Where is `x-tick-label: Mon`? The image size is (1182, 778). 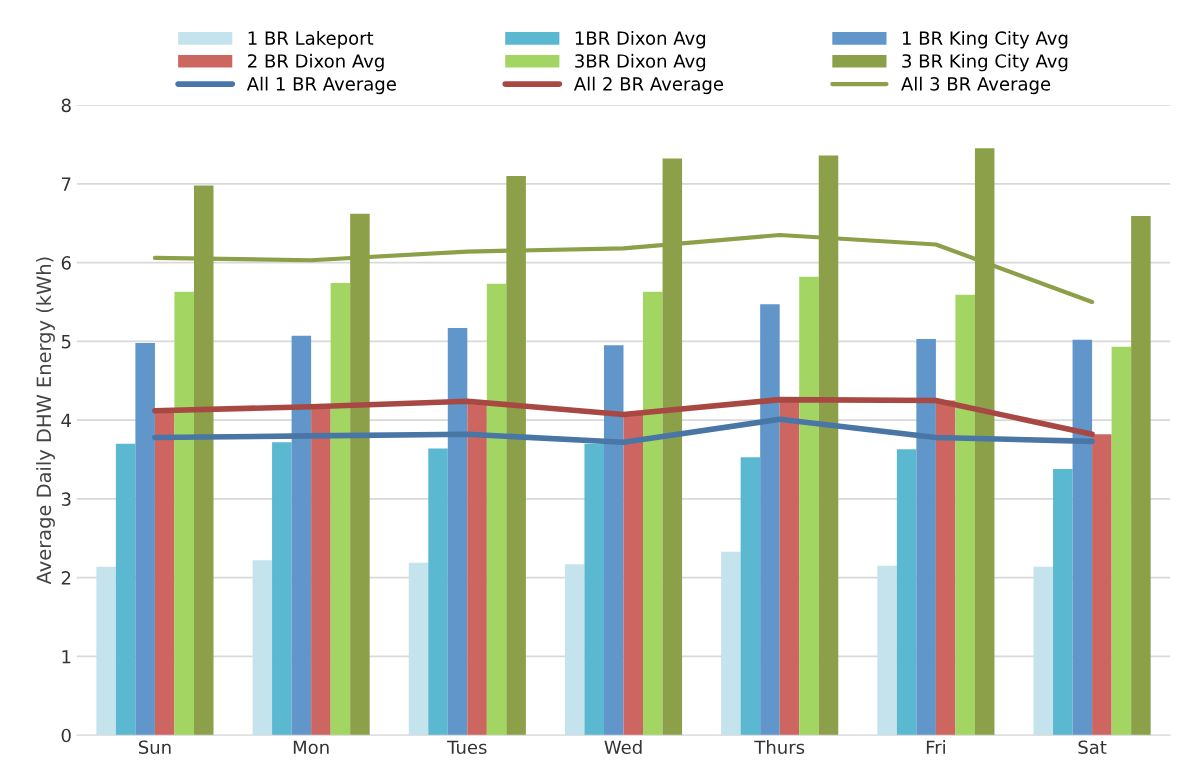 x-tick-label: Mon is located at coordinates (311, 747).